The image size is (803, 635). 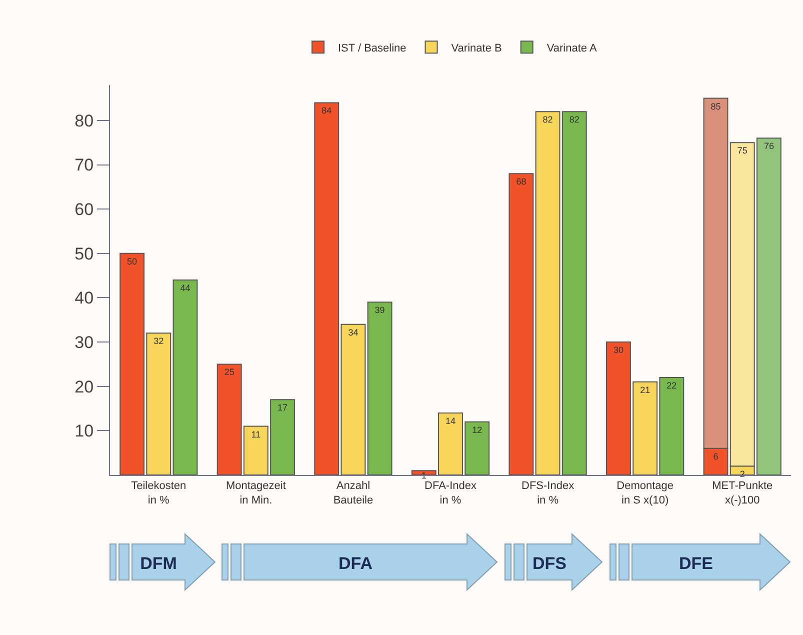 I want to click on data-label: 14, so click(x=450, y=421).